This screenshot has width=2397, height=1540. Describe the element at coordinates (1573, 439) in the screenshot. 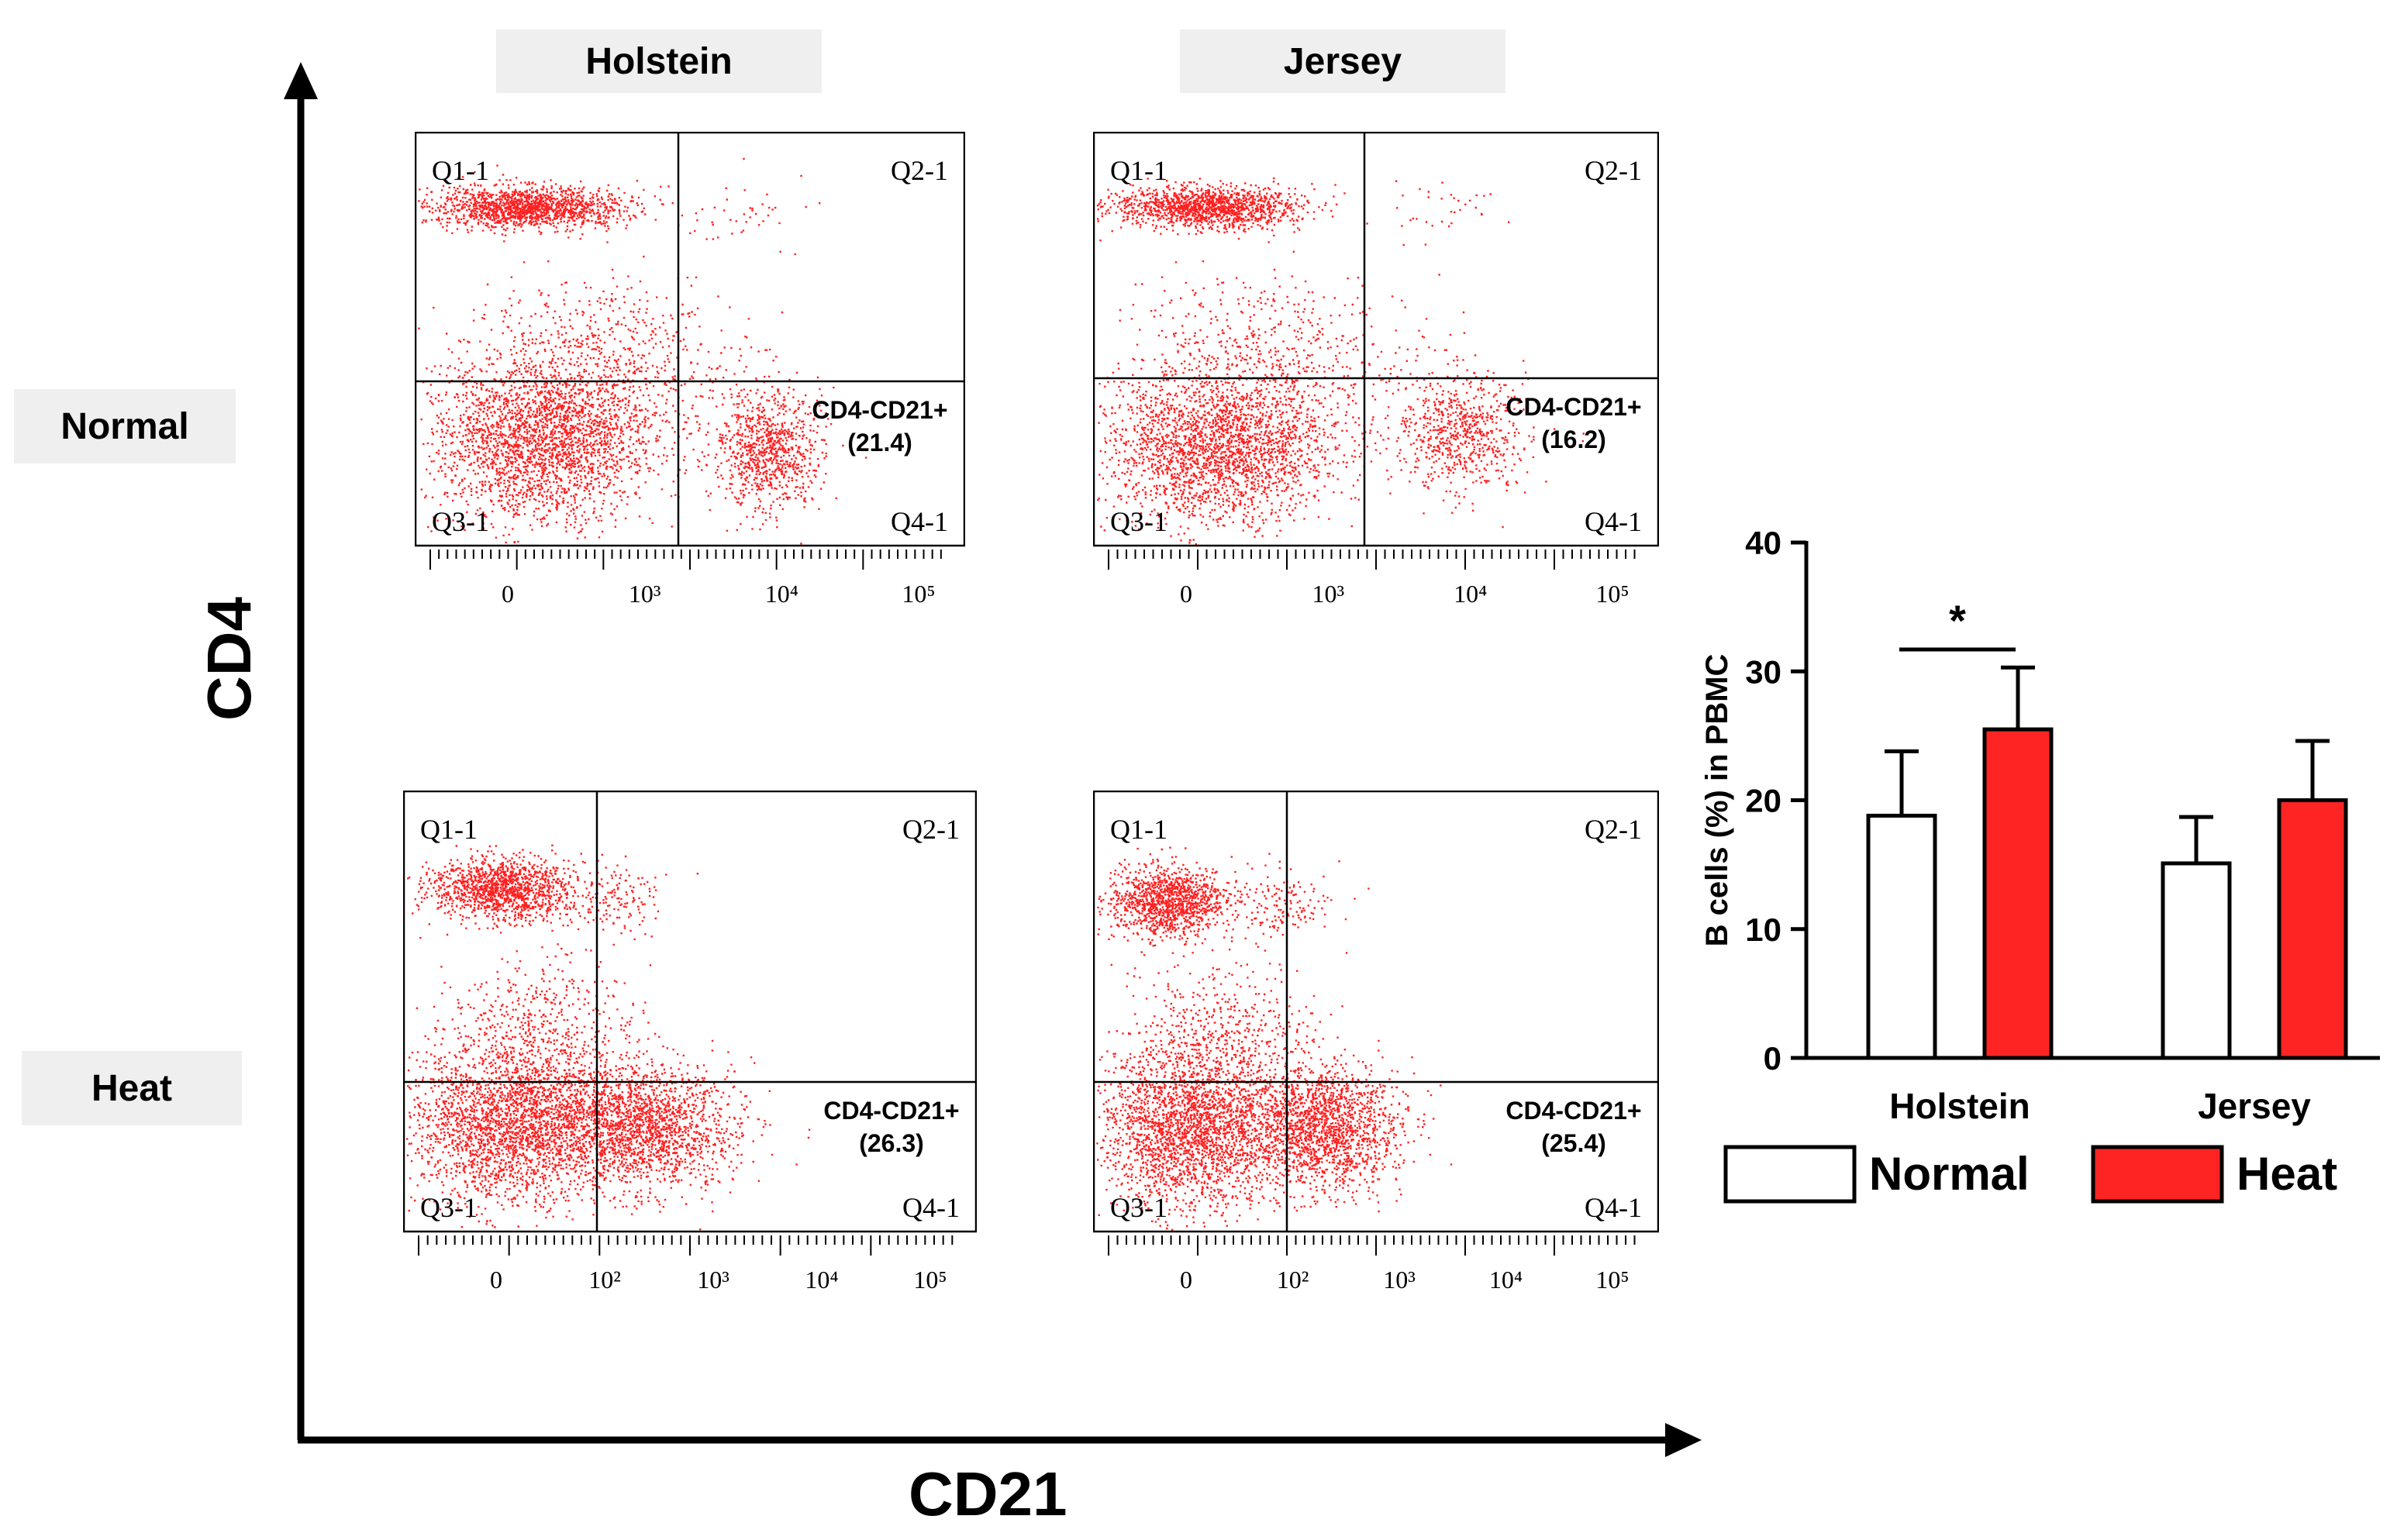

I see `gate-percentage: (16.2)` at that location.